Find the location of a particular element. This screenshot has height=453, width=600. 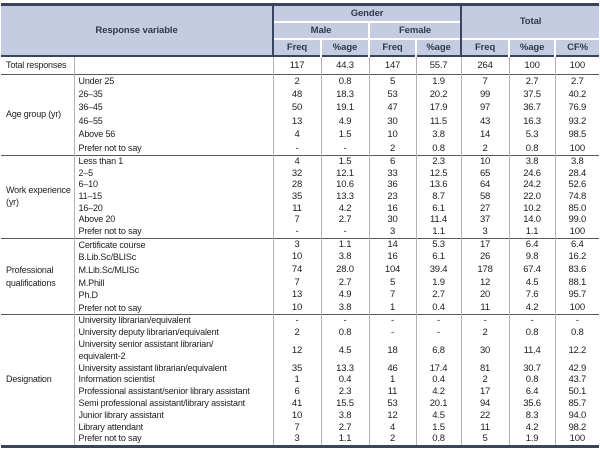

value-cell: 3.8 is located at coordinates (532, 161).